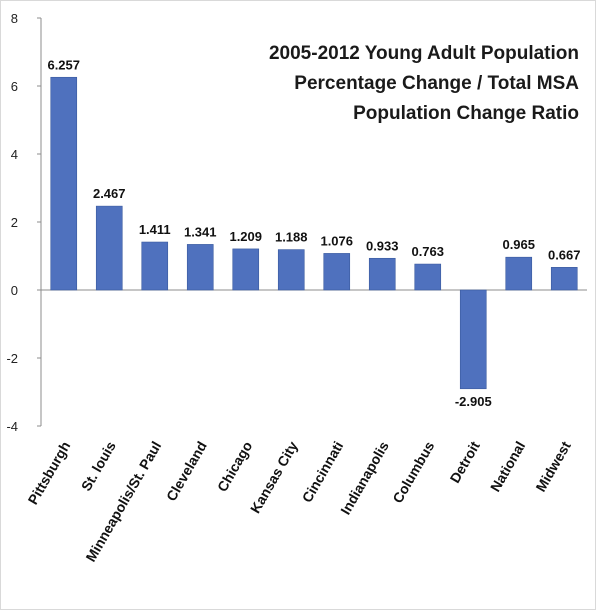 The height and width of the screenshot is (611, 596). I want to click on data-label: 1.411, so click(155, 229).